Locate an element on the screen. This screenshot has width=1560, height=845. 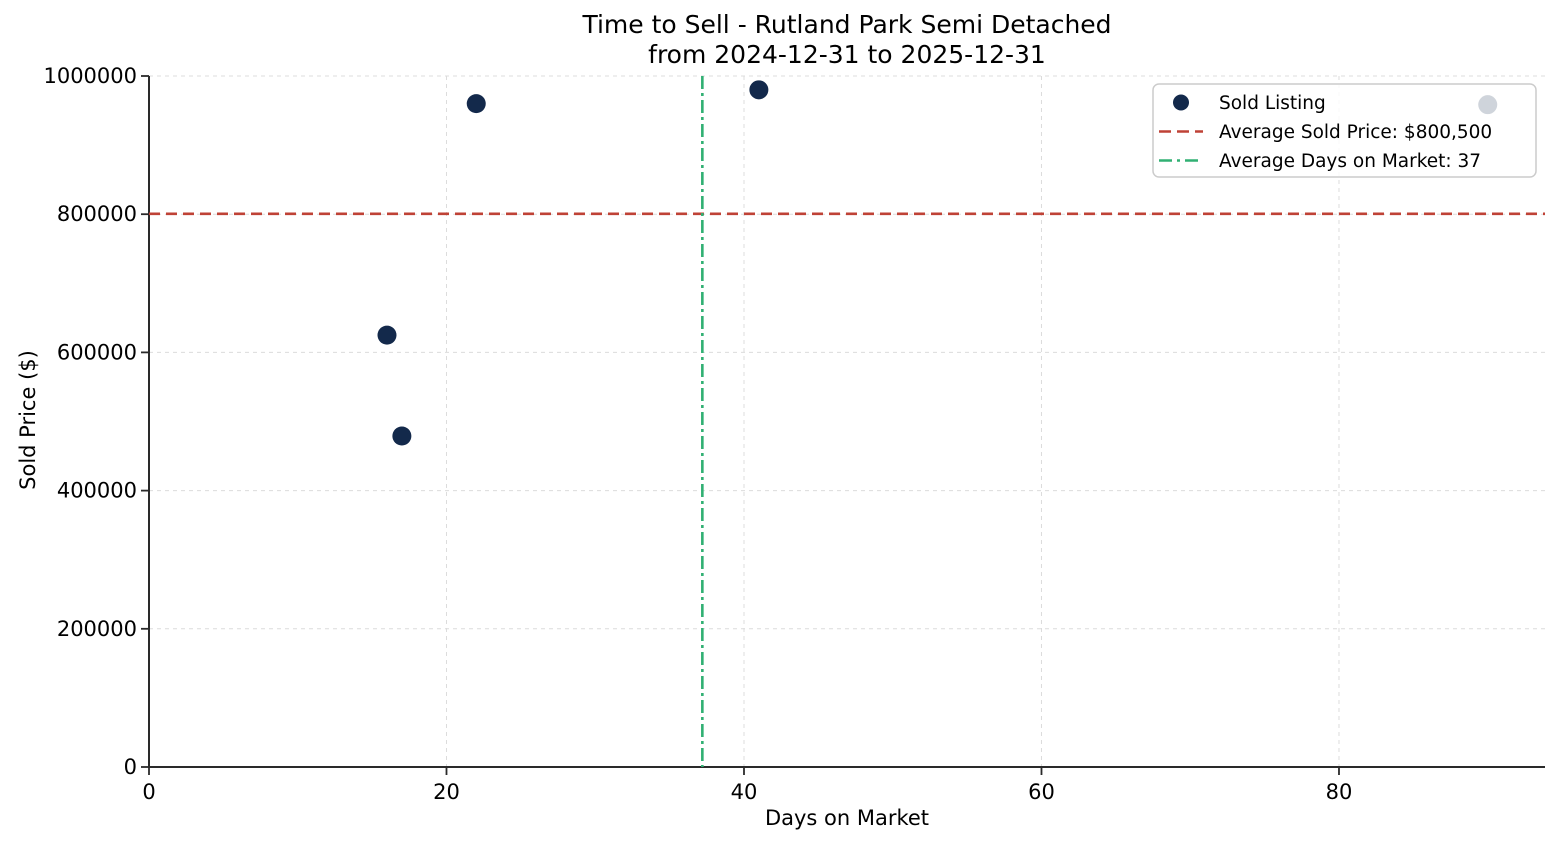
legend-frame is located at coordinates (1344, 130).